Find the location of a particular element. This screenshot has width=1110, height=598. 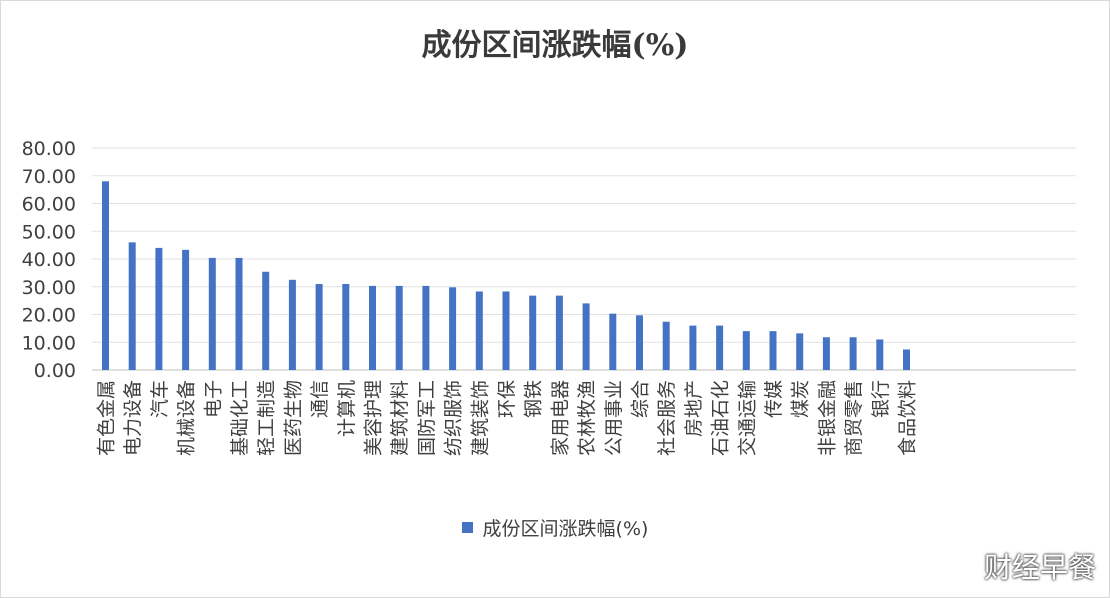

x-tick-label: 国防军工 is located at coordinates (427, 418).